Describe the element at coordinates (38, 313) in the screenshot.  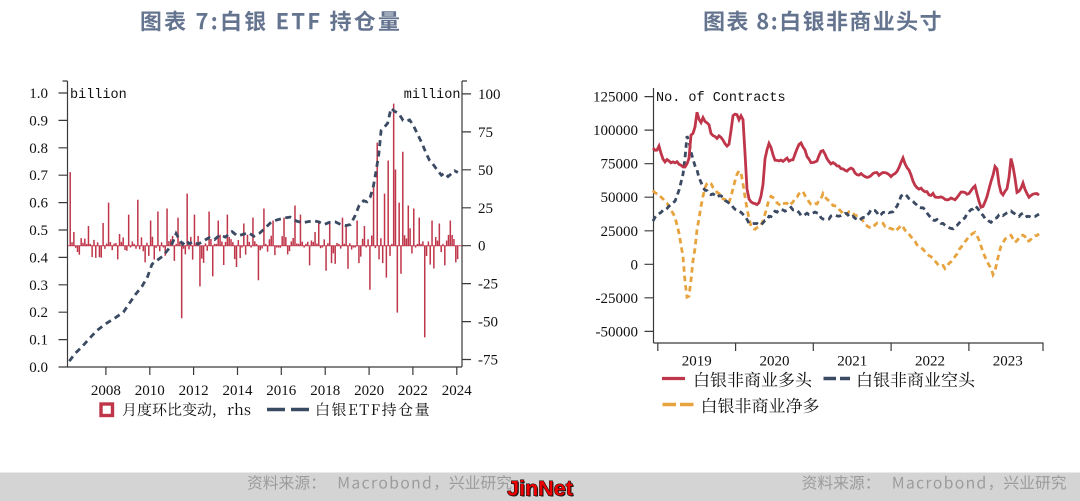
I see `svg-text: 0.2` at that location.